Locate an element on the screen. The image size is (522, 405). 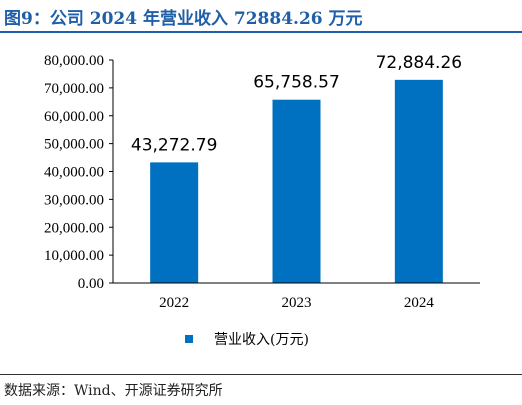
y-tick-label: 10,000.00 is located at coordinates (74, 256).